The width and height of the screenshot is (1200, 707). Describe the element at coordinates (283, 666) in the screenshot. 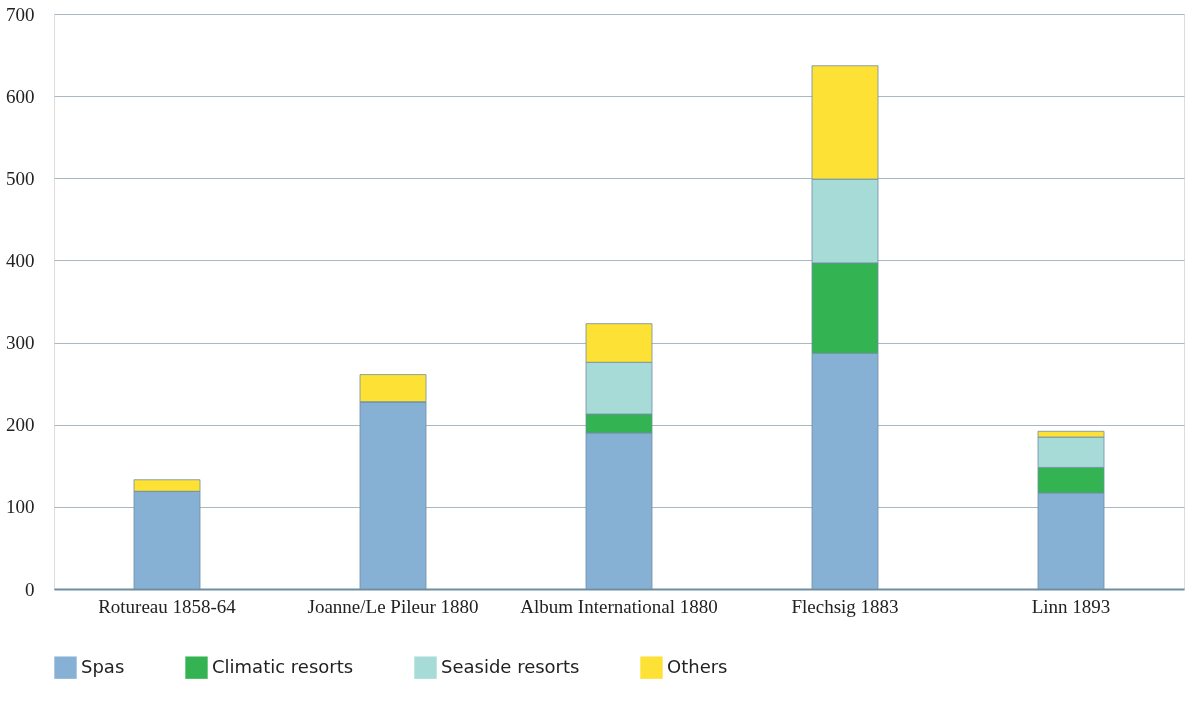

I see `legend-label: Climatic resorts` at that location.